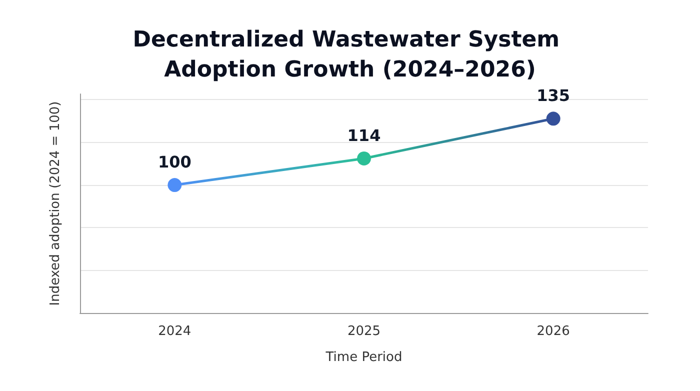 The image size is (700, 391). Describe the element at coordinates (553, 96) in the screenshot. I see `data-label: 135` at that location.